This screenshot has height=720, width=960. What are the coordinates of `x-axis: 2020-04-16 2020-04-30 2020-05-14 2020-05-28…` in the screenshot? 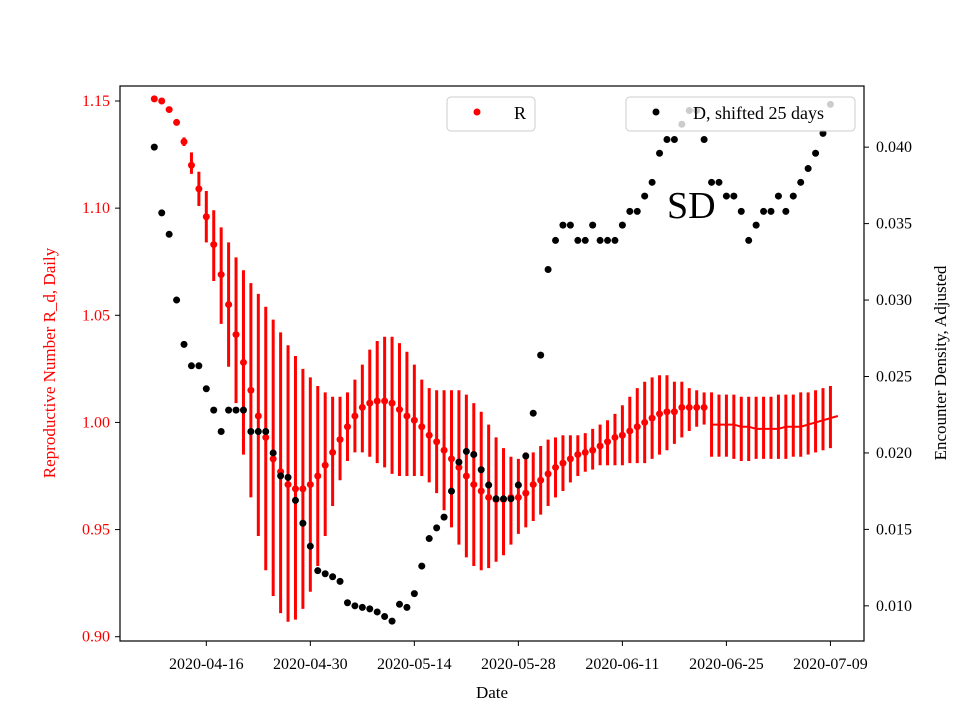 It's located at (518, 657).